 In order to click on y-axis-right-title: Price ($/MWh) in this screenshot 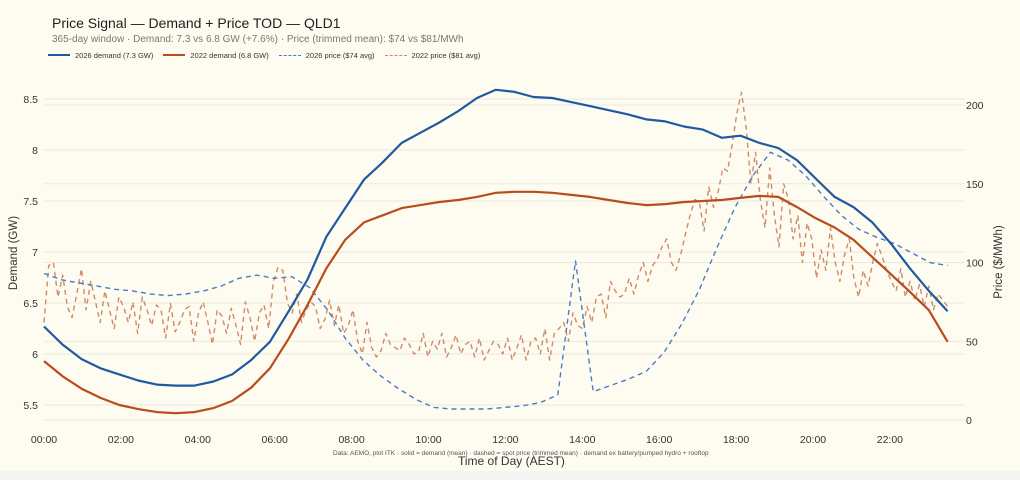, I will do `click(999, 262)`.